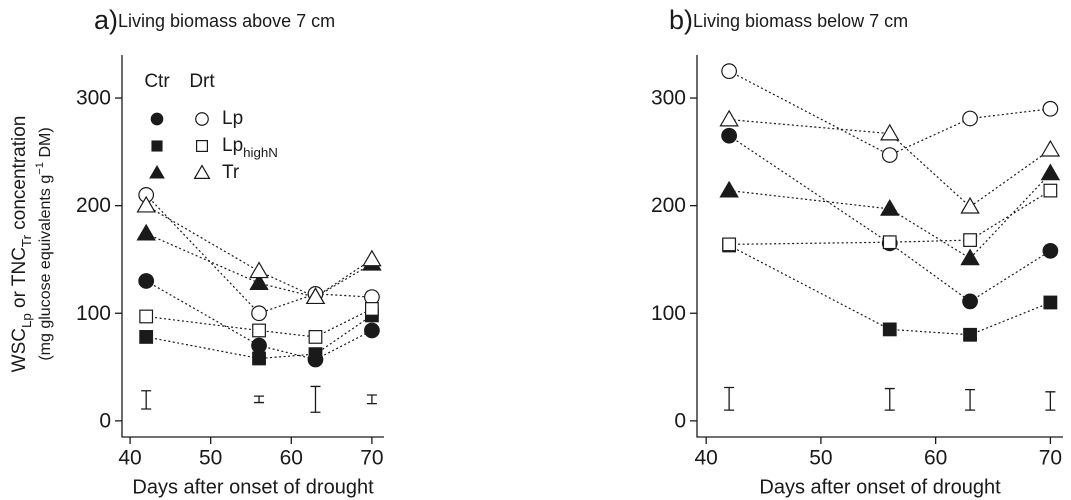  What do you see at coordinates (232, 118) in the screenshot?
I see `legend-label: Lp` at bounding box center [232, 118].